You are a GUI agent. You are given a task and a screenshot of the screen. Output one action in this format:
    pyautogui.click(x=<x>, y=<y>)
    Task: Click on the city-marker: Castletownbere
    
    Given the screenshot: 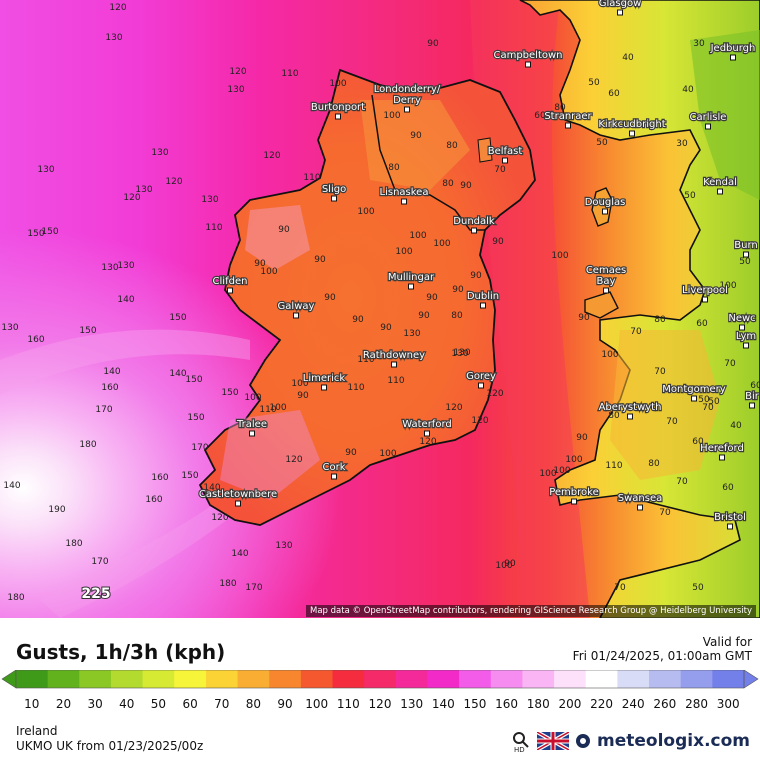 What is the action you would take?
    pyautogui.click(x=238, y=497)
    